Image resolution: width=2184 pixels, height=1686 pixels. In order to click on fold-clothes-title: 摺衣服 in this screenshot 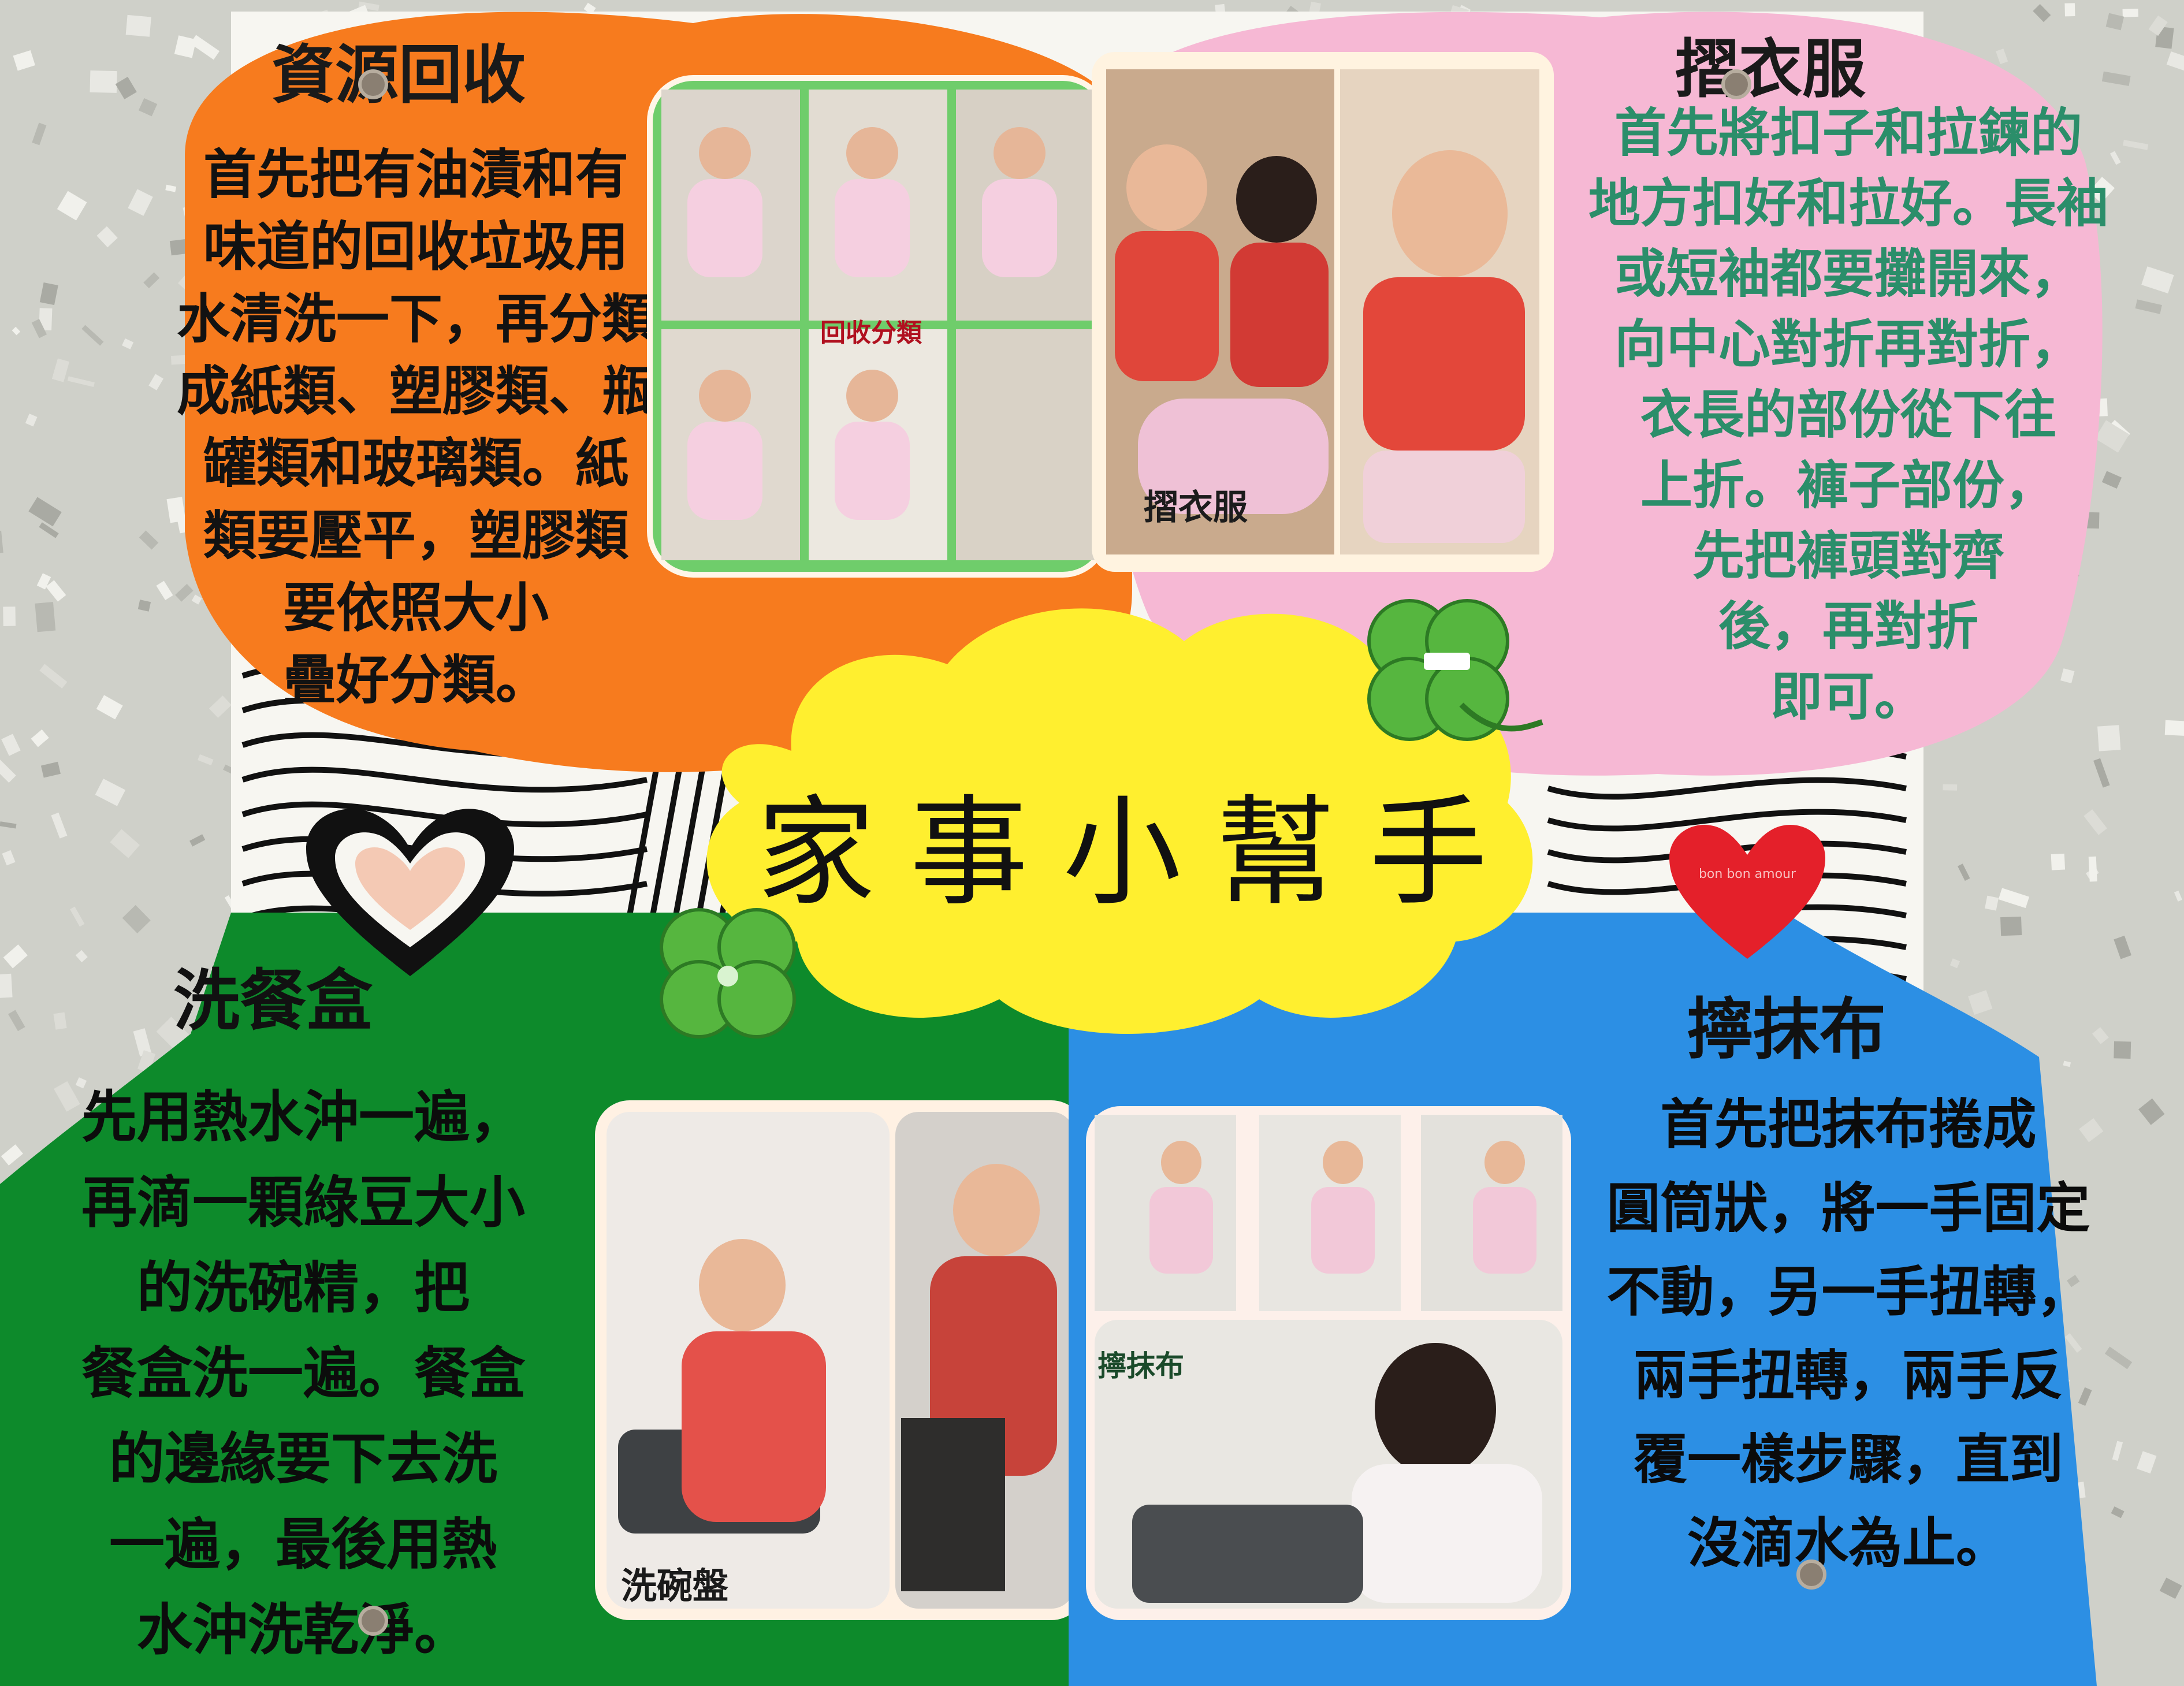, I will do `click(1771, 69)`.